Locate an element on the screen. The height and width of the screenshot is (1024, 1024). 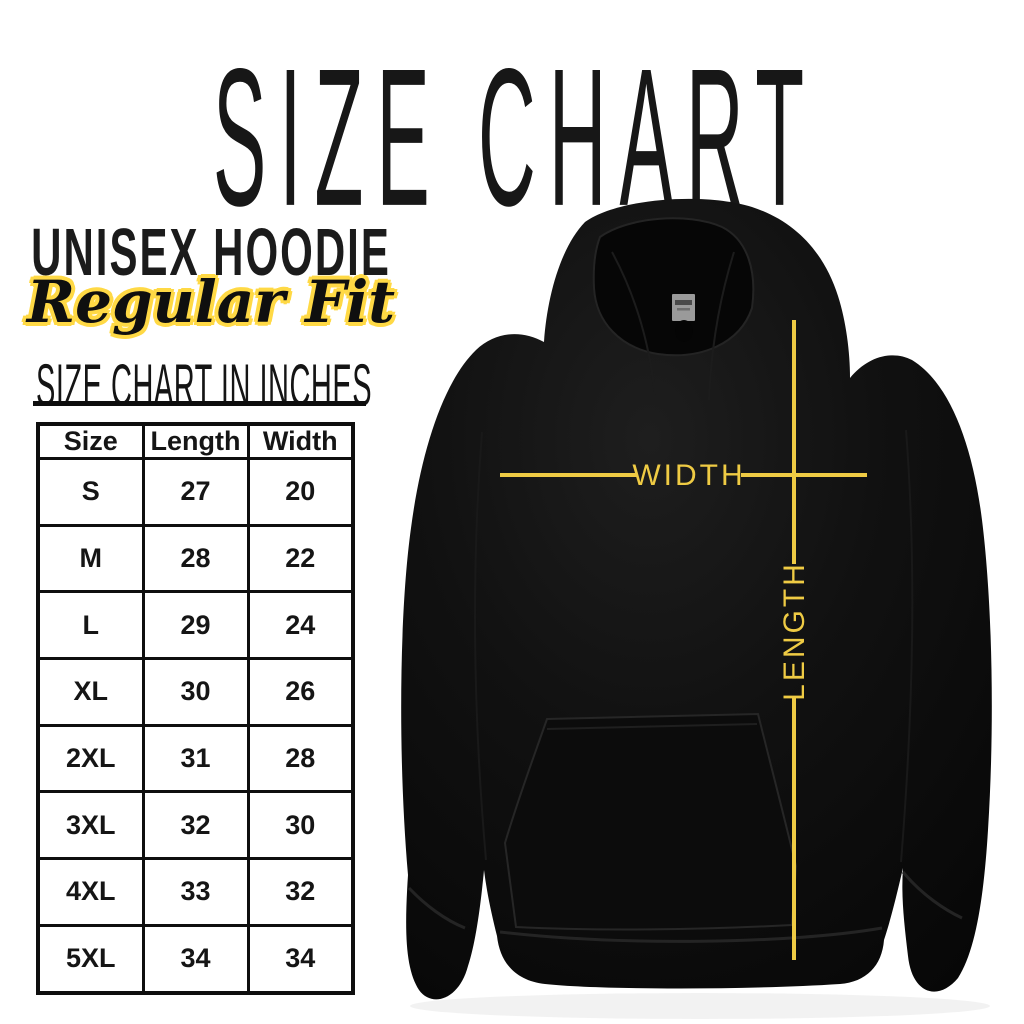
left-cuff-seam is located at coordinates (436, 908).